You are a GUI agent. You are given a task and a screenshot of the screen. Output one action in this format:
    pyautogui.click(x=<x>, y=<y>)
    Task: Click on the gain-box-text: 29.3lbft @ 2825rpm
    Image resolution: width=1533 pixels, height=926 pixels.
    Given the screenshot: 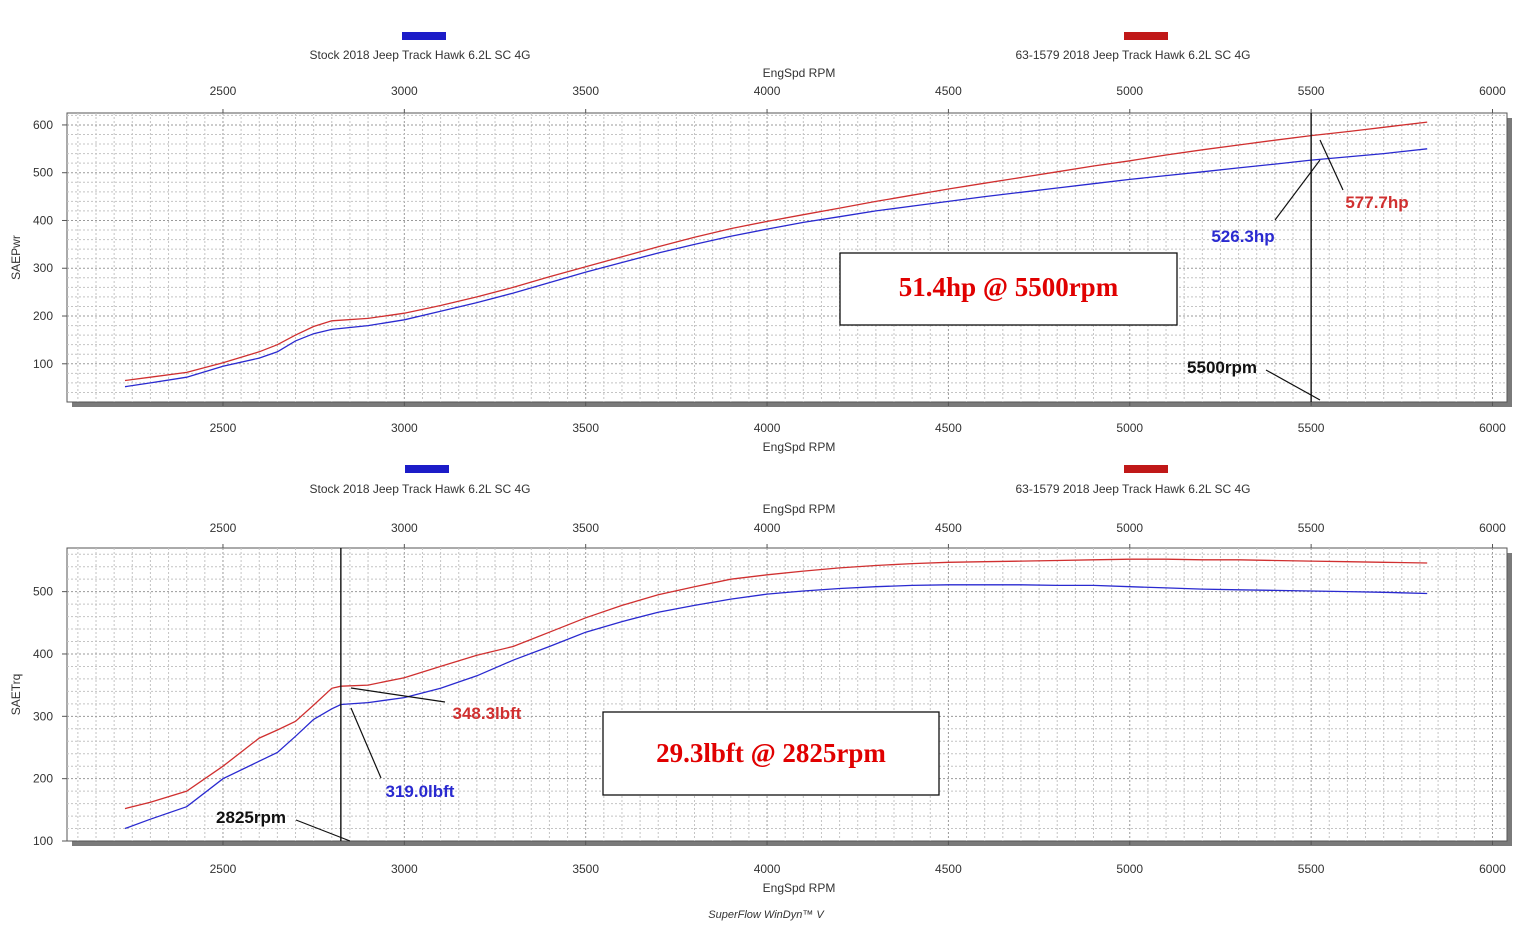 What is the action you would take?
    pyautogui.click(x=771, y=753)
    